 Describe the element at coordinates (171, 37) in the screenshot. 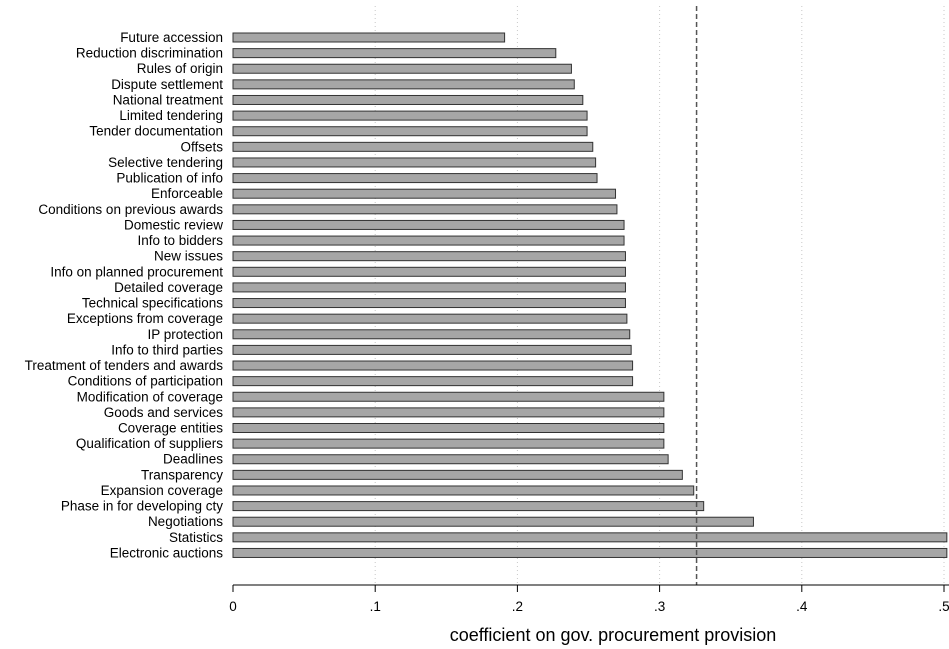

I see `category-label: Future accession` at that location.